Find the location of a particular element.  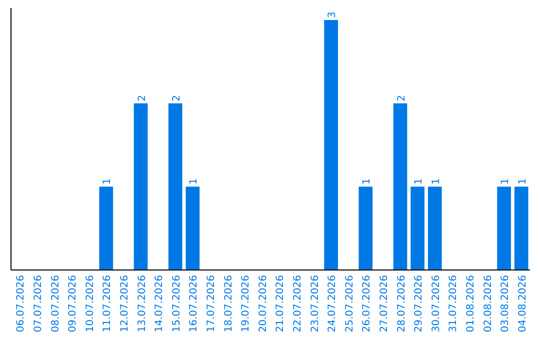

x-tick-label: 08.07.2026 is located at coordinates (56, 303).